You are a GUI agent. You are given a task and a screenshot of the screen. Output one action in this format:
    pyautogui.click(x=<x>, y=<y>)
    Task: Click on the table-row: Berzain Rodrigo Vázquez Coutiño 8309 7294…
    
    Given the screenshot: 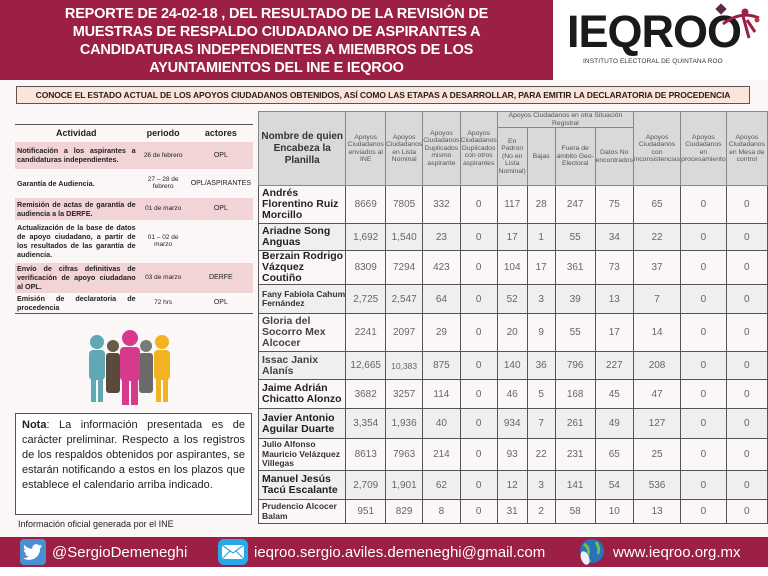 What is the action you would take?
    pyautogui.click(x=512, y=267)
    